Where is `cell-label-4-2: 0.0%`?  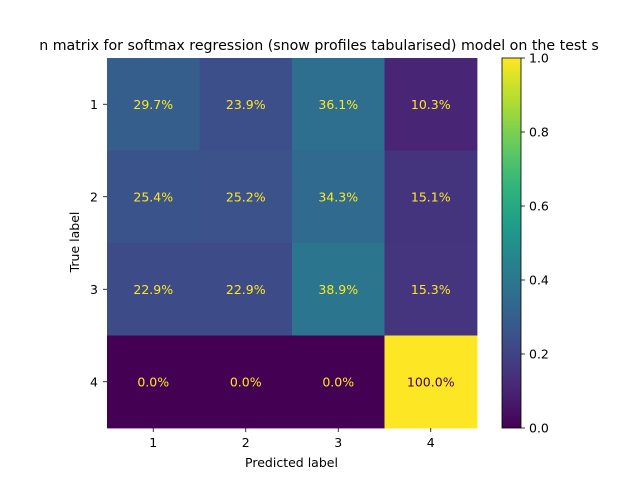
cell-label-4-2: 0.0% is located at coordinates (246, 381).